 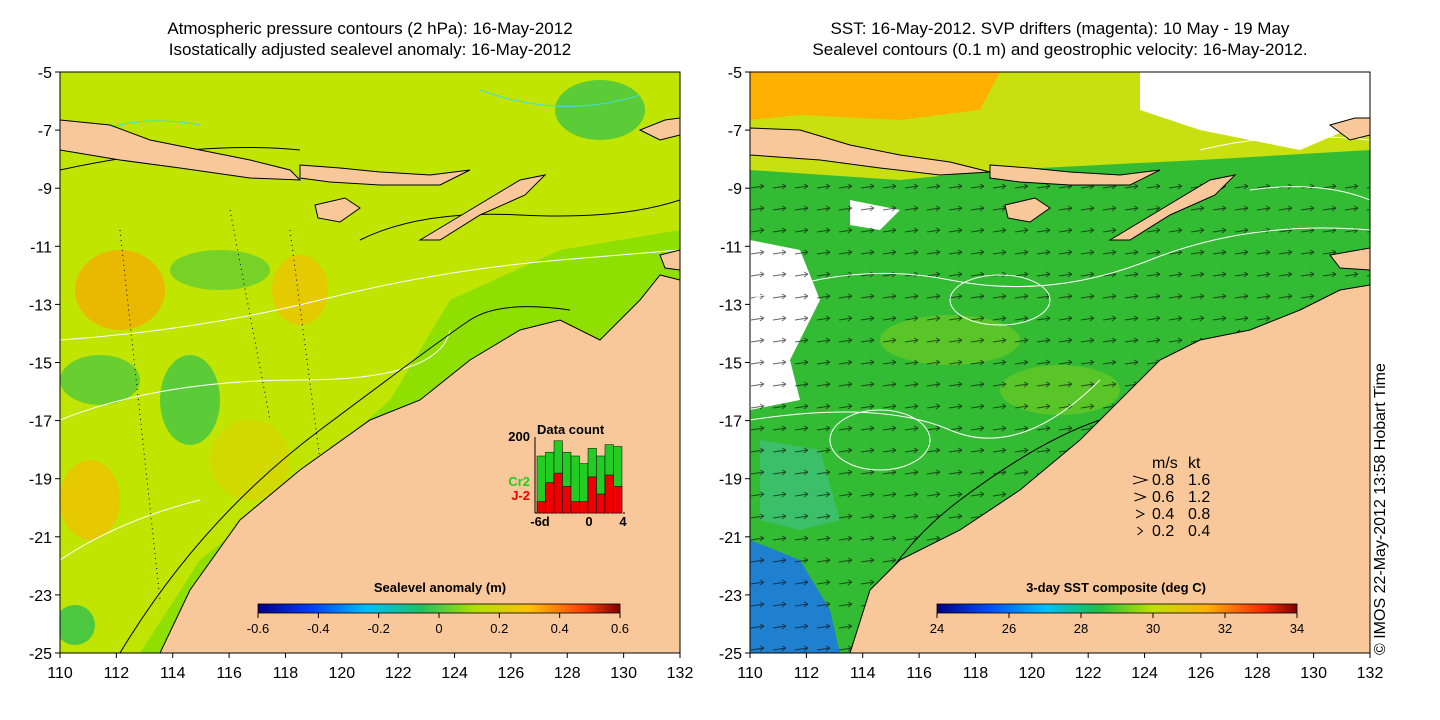 What do you see at coordinates (659, 129) in the screenshot?
I see `islands-east` at bounding box center [659, 129].